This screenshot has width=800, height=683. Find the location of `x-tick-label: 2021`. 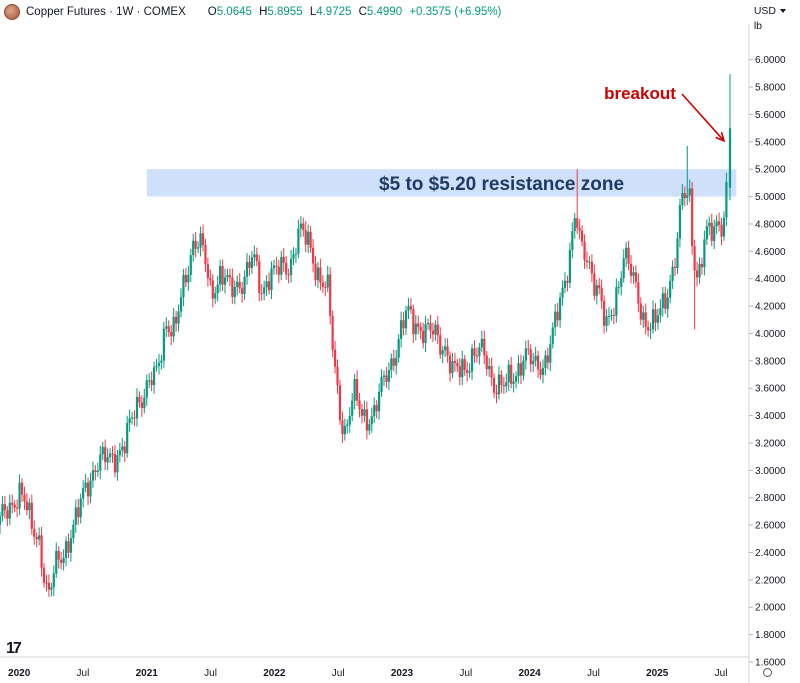

x-tick-label: 2021 is located at coordinates (147, 673).